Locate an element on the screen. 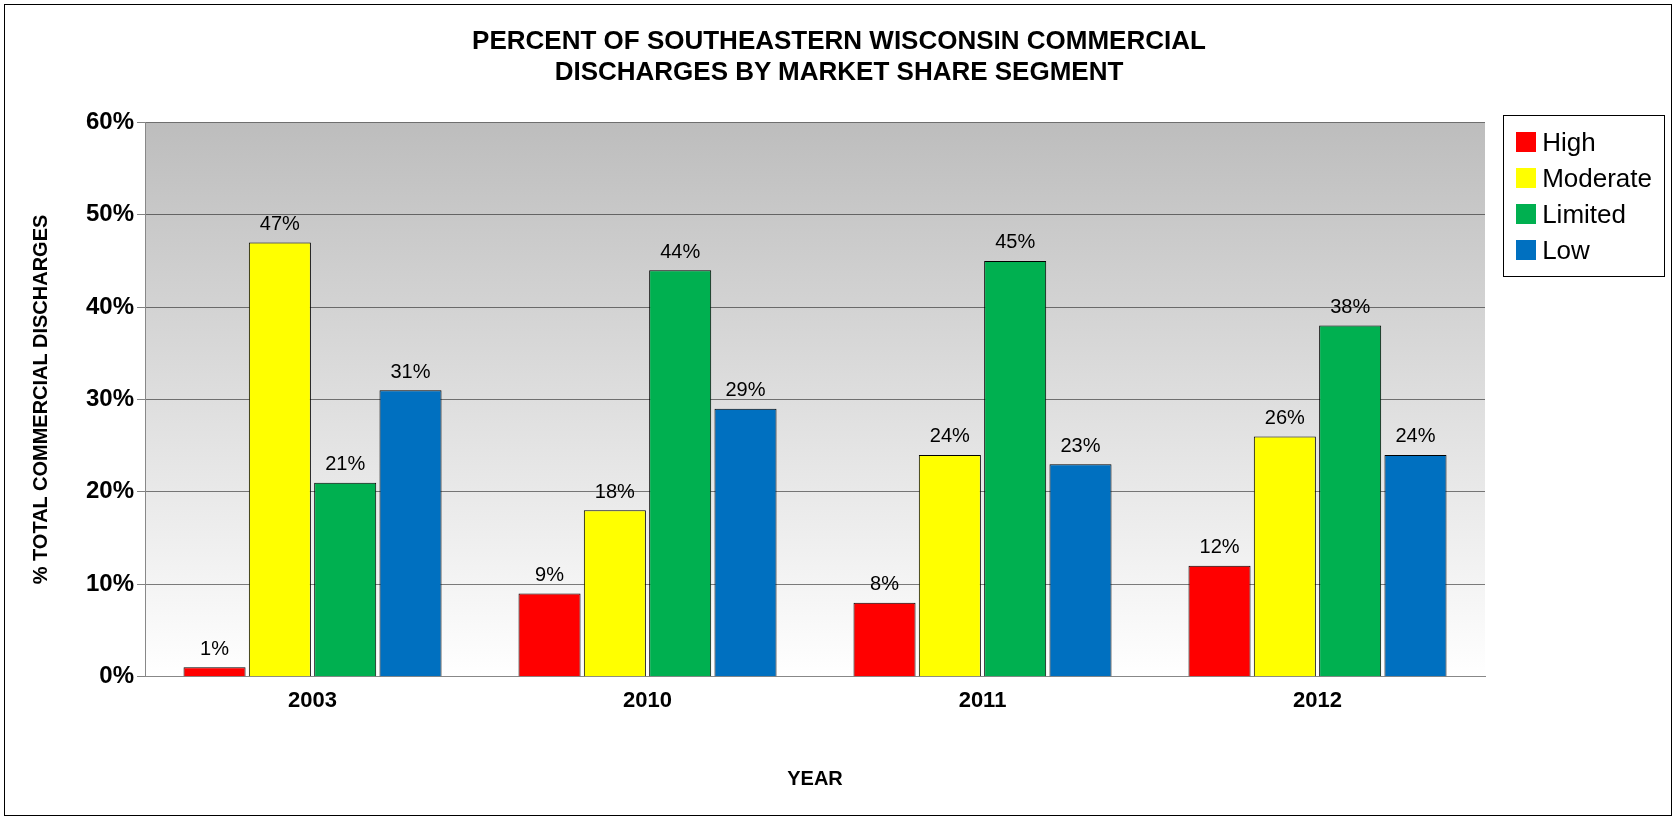 Image resolution: width=1680 pixels, height=825 pixels. data-label: 18% is located at coordinates (615, 490).